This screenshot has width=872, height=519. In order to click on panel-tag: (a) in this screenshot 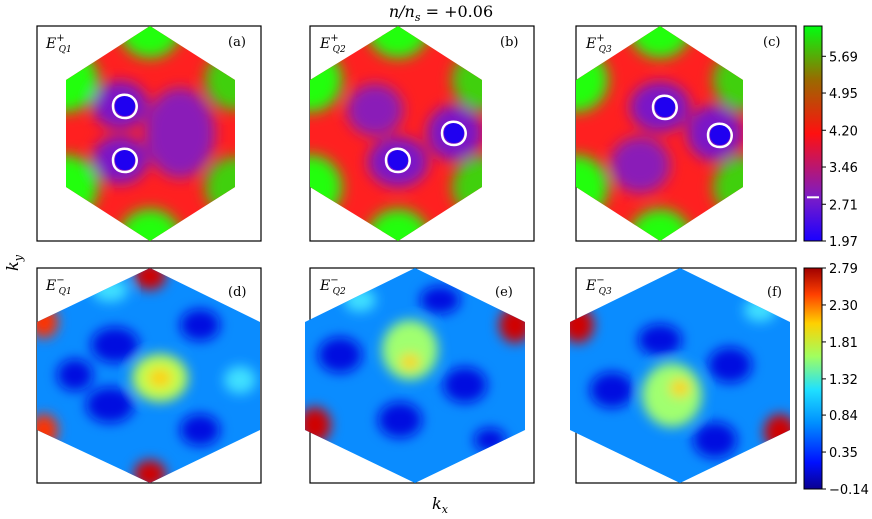, I will do `click(237, 42)`.